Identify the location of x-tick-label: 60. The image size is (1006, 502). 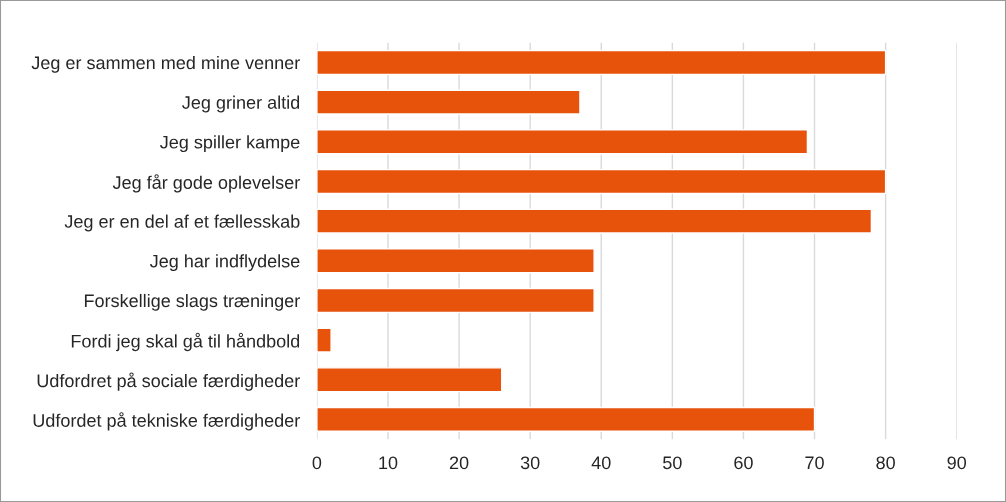
(743, 463).